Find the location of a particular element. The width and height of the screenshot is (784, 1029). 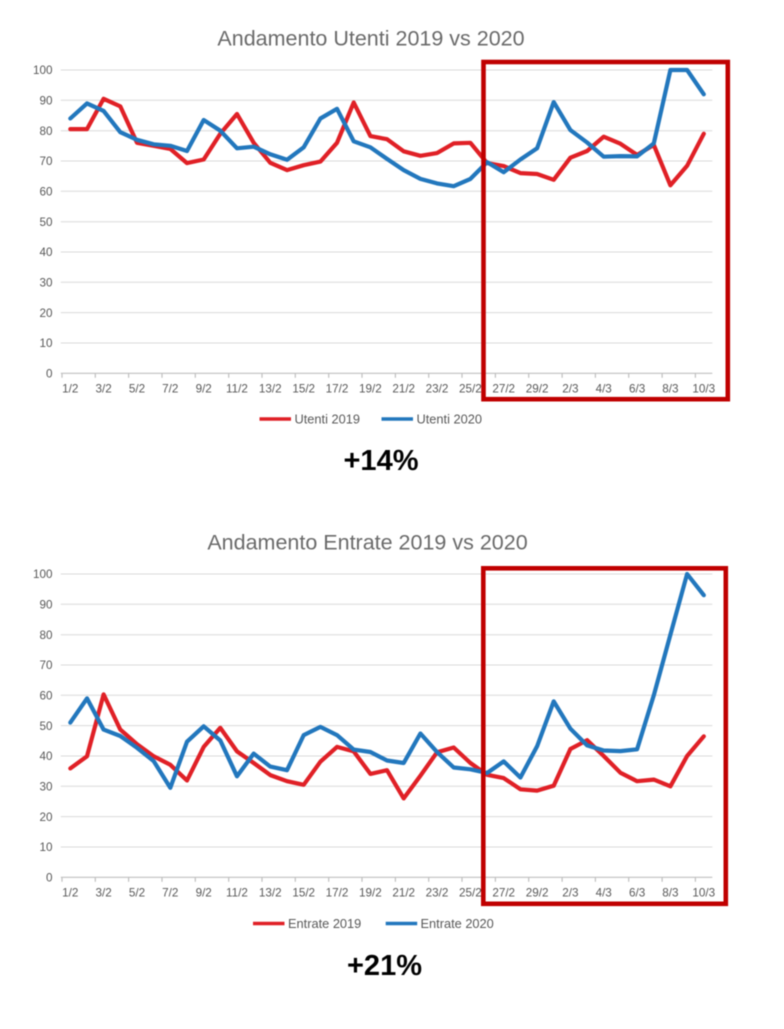

svg-text: Entrate 2020 is located at coordinates (457, 923).